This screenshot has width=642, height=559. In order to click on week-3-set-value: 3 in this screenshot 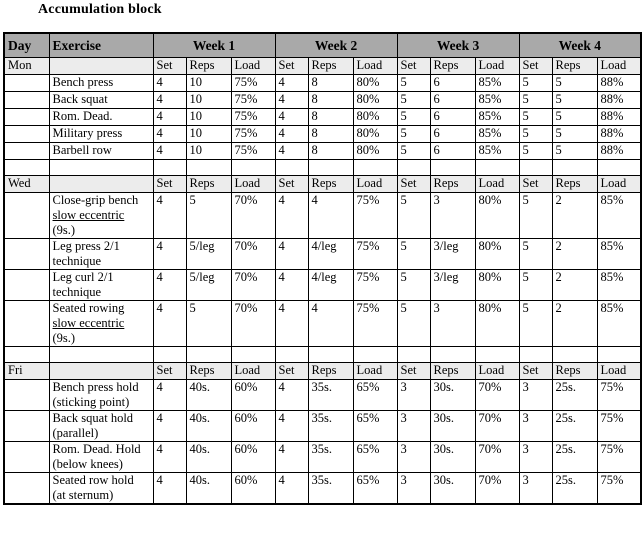, I will do `click(413, 488)`.